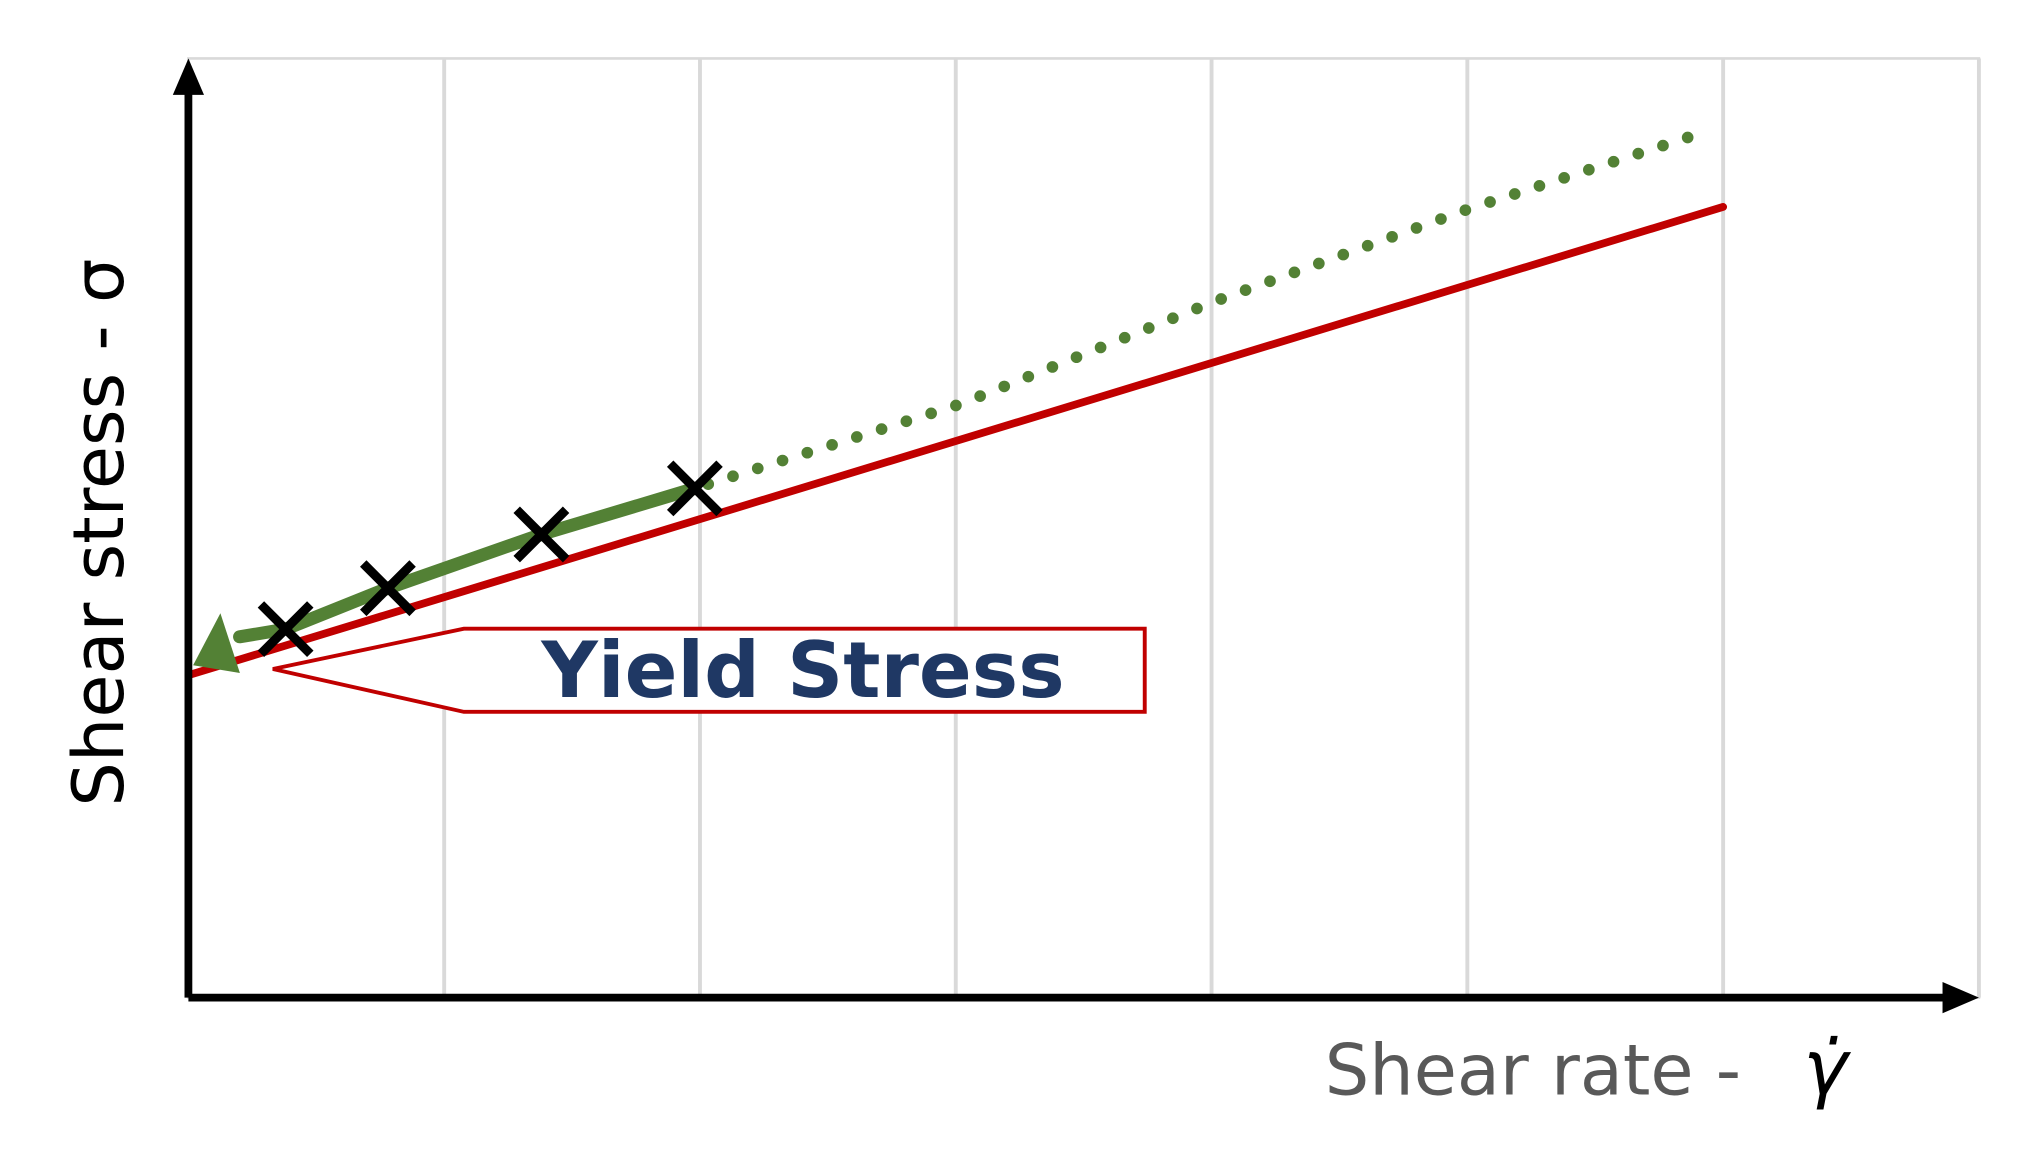 The width and height of the screenshot is (2027, 1173). I want to click on series-line, so click(467, 562).